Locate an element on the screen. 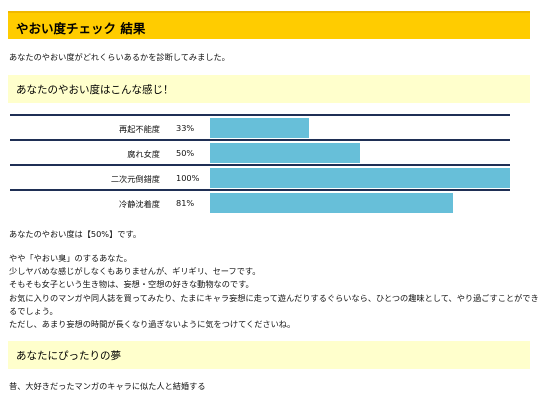  description-line: そもそも女子という生き物は、妄想・空想の好きな動物なのです。 is located at coordinates (131, 284).